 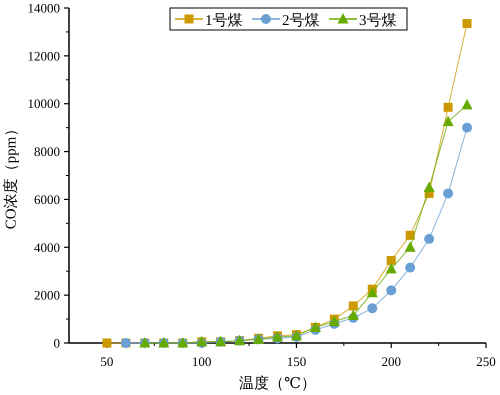 I want to click on legend-label: 3号煤, so click(x=377, y=20).